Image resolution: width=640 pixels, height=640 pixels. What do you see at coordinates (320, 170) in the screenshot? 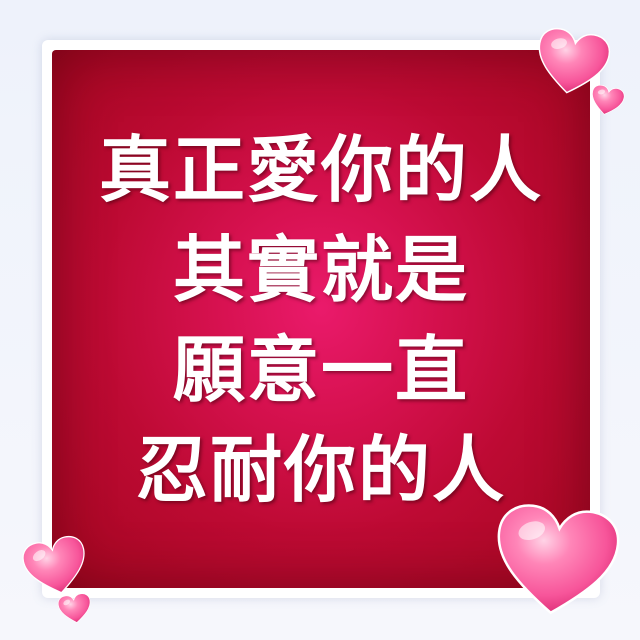
I see `quote-line-1: 真正愛你的人` at bounding box center [320, 170].